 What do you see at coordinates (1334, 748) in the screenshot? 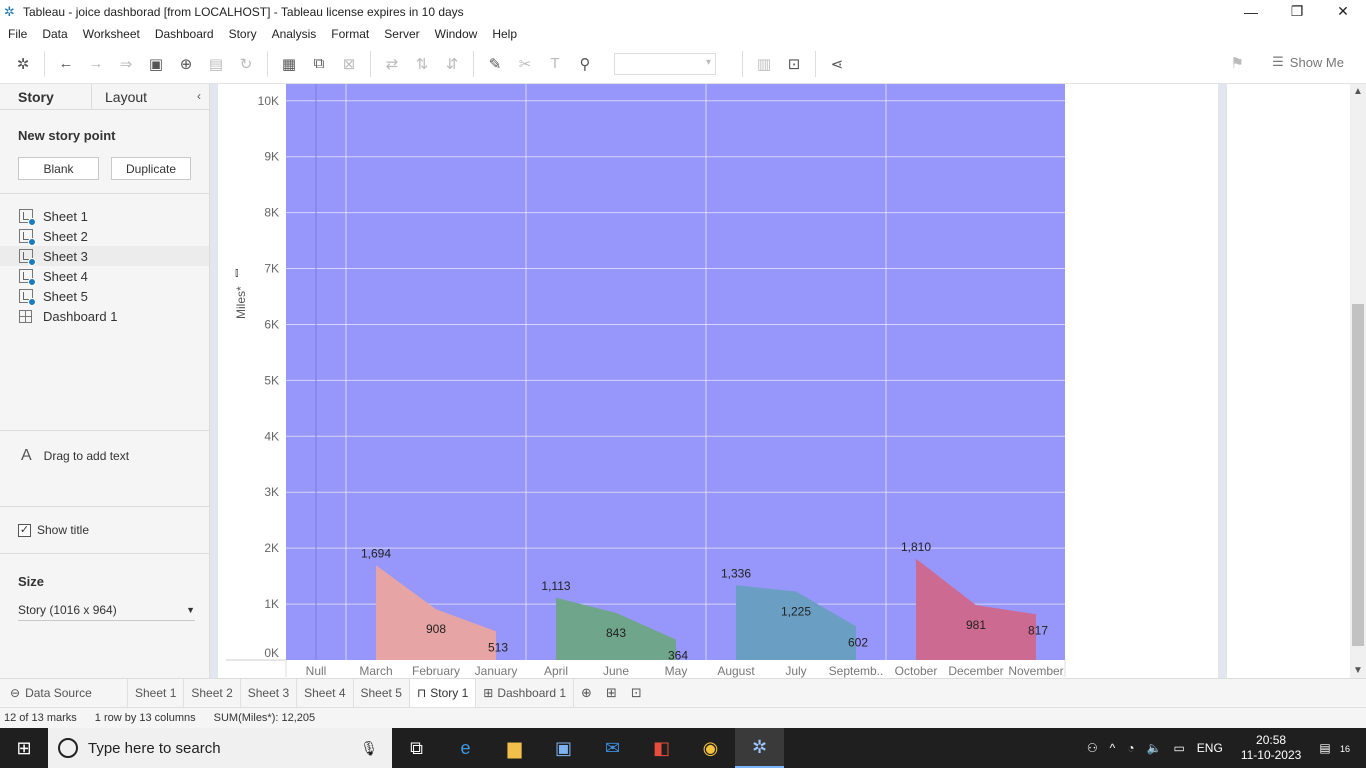
I see `notifications-icon: ▤ 16` at bounding box center [1334, 748].